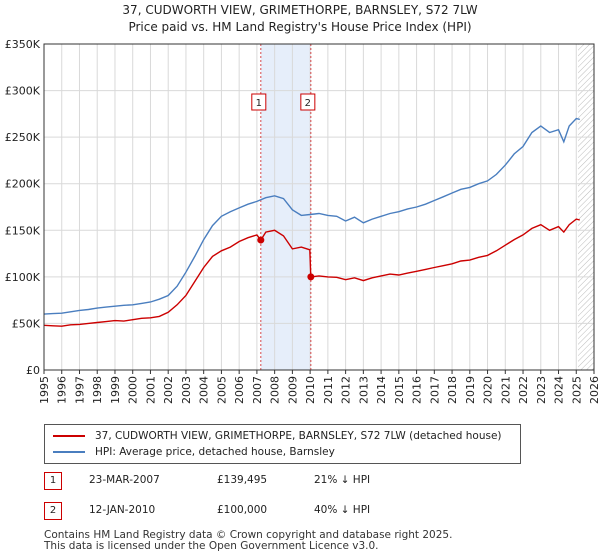 The image size is (600, 560). Describe the element at coordinates (186, 390) in the screenshot. I see `x-tick-label: 2003` at that location.